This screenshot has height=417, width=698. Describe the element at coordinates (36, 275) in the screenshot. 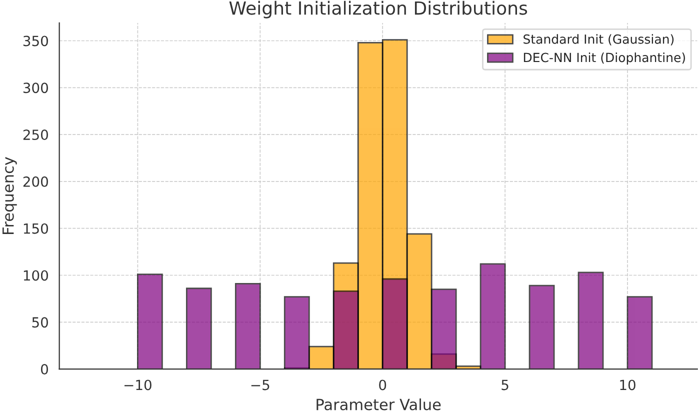

I see `y-tick-label: 100` at that location.